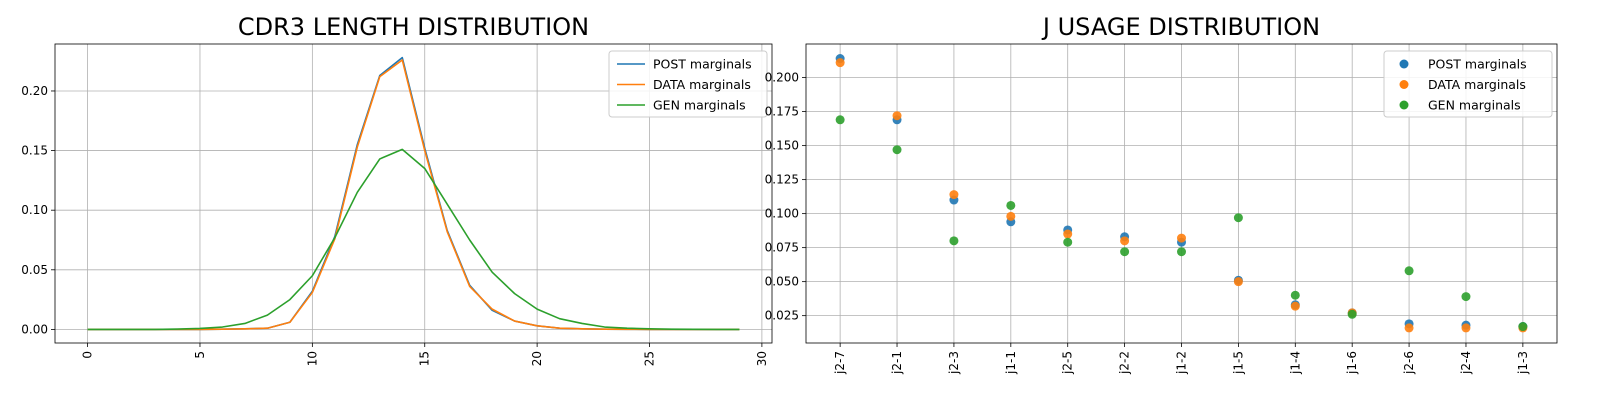 Image resolution: width=1600 pixels, height=404 pixels. I want to click on y-tick-label: 0.025, so click(782, 316).